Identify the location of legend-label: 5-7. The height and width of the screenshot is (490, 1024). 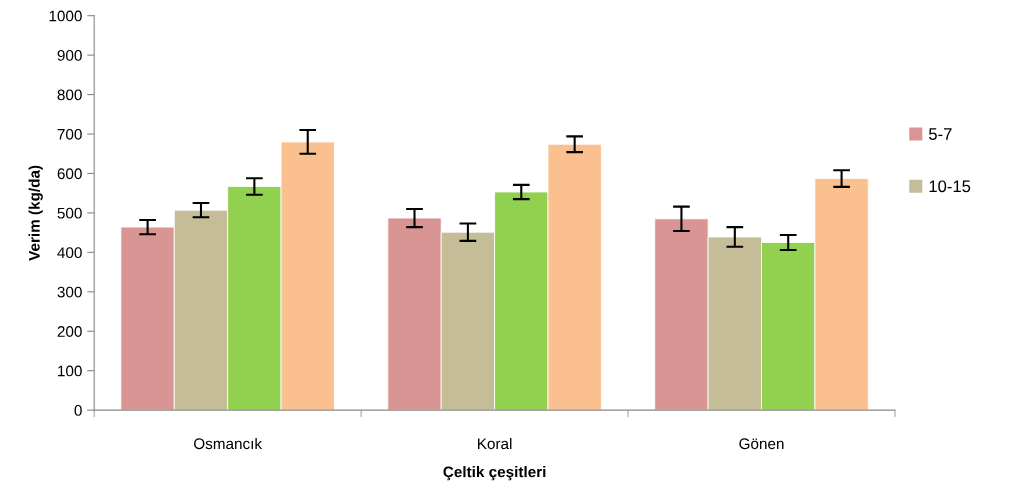
(940, 134).